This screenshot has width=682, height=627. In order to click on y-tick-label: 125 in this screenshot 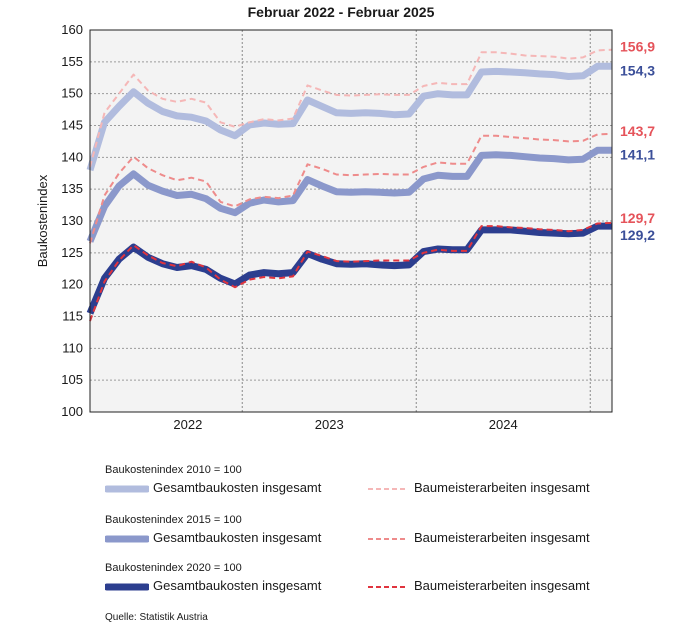, I will do `click(72, 252)`.